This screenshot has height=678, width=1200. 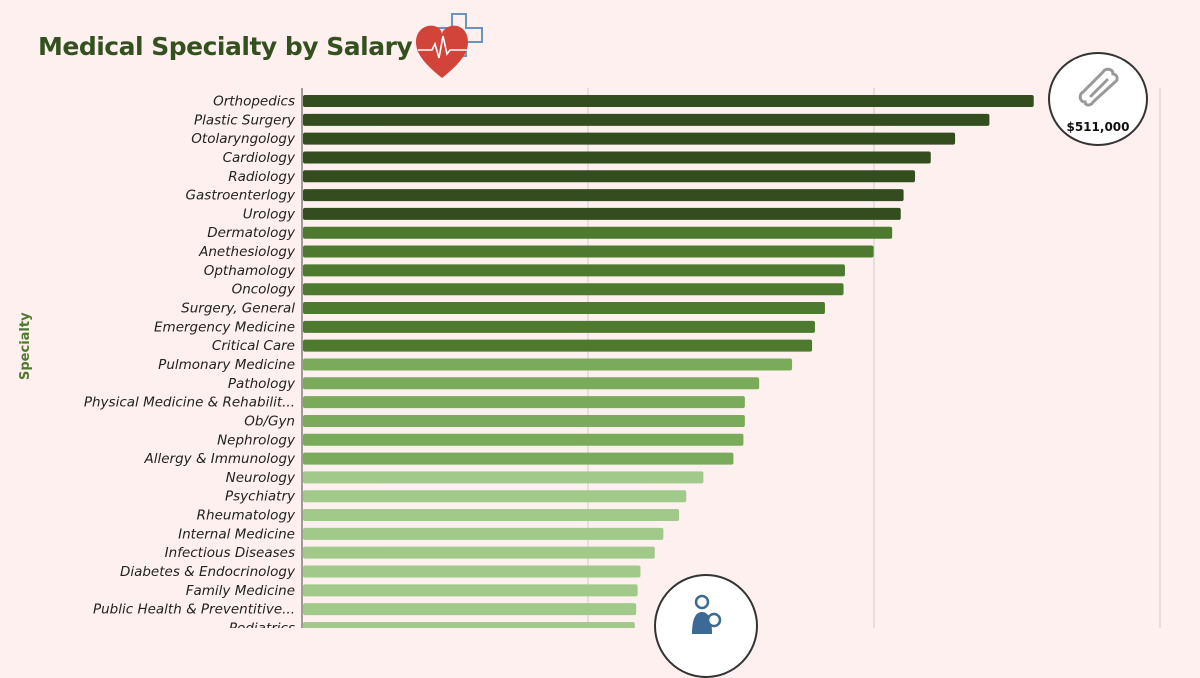 What do you see at coordinates (208, 572) in the screenshot?
I see `category-label: Diabetes & Endocrinology` at bounding box center [208, 572].